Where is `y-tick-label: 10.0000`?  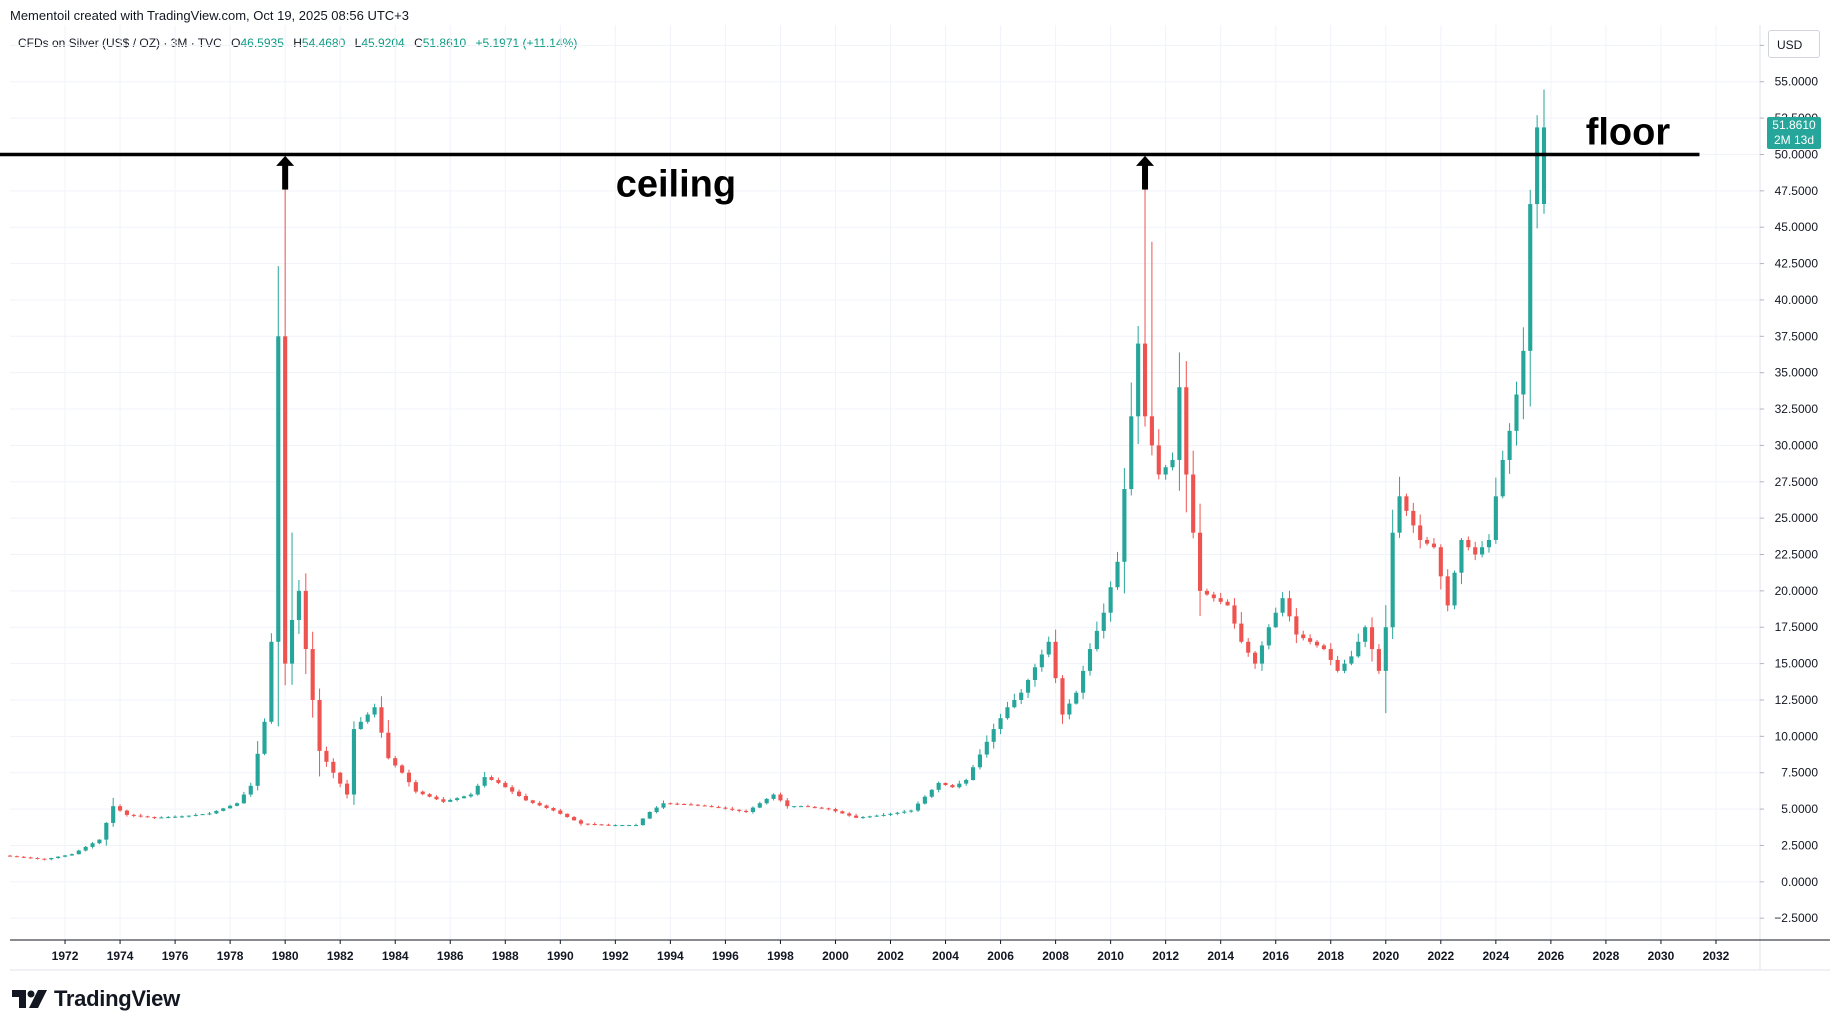
y-tick-label: 10.0000 is located at coordinates (1797, 736).